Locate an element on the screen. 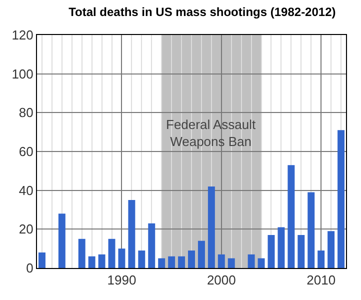  chart-title: Total deaths in US mass shootings (1982-2012) is located at coordinates (202, 11).